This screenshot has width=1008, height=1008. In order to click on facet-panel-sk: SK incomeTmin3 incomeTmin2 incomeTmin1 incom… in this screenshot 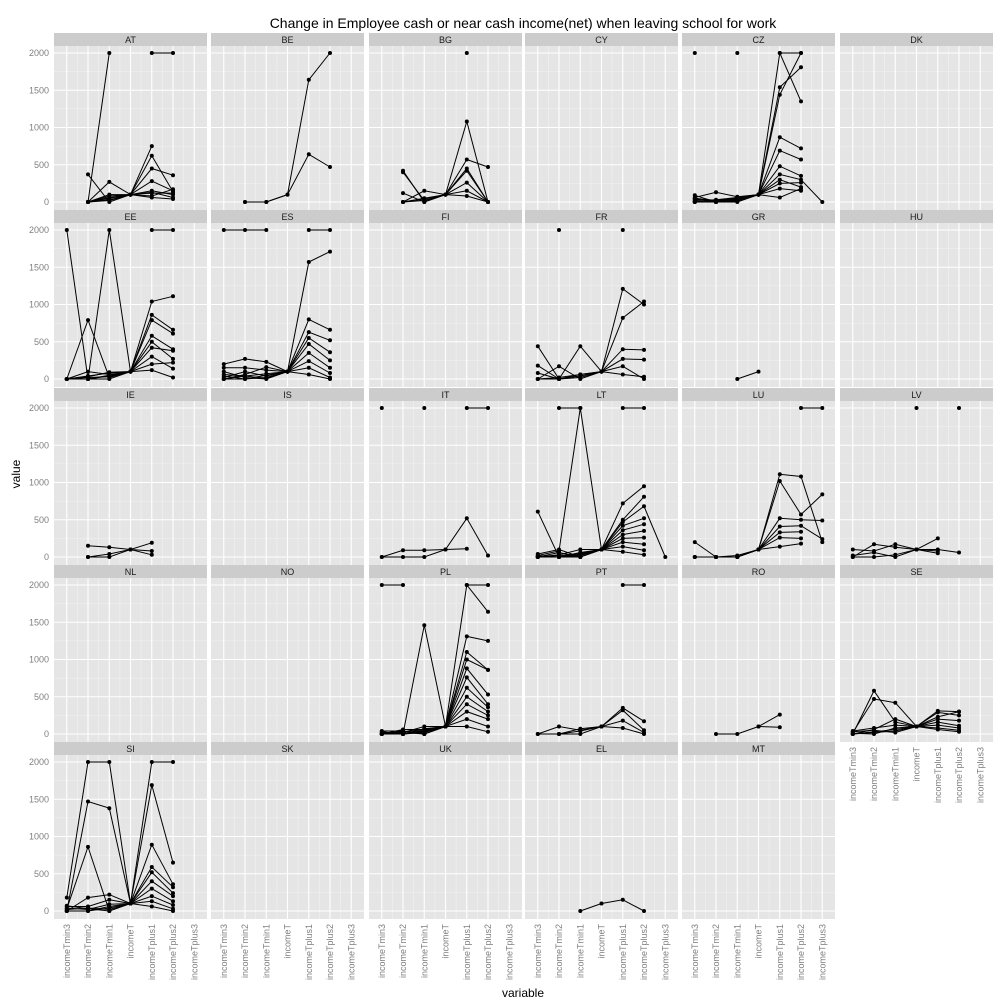, I will do `click(287, 861)`.